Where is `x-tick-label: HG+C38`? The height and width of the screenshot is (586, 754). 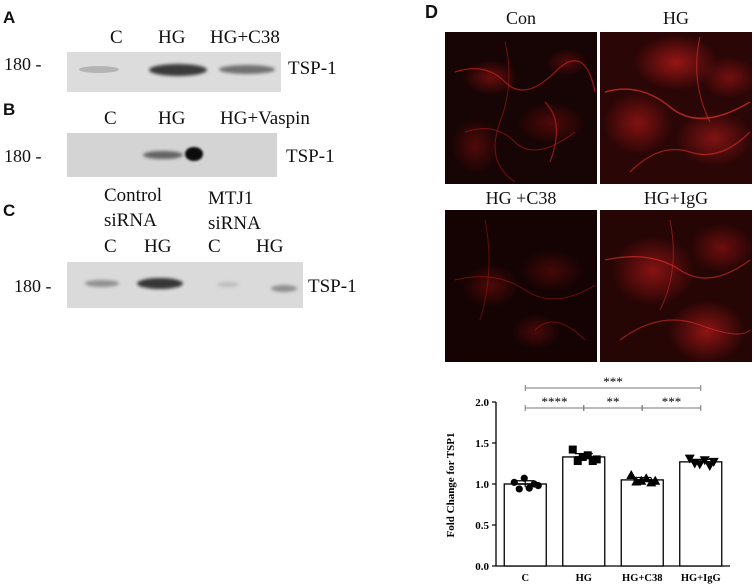 x-tick-label: HG+C38 is located at coordinates (642, 578).